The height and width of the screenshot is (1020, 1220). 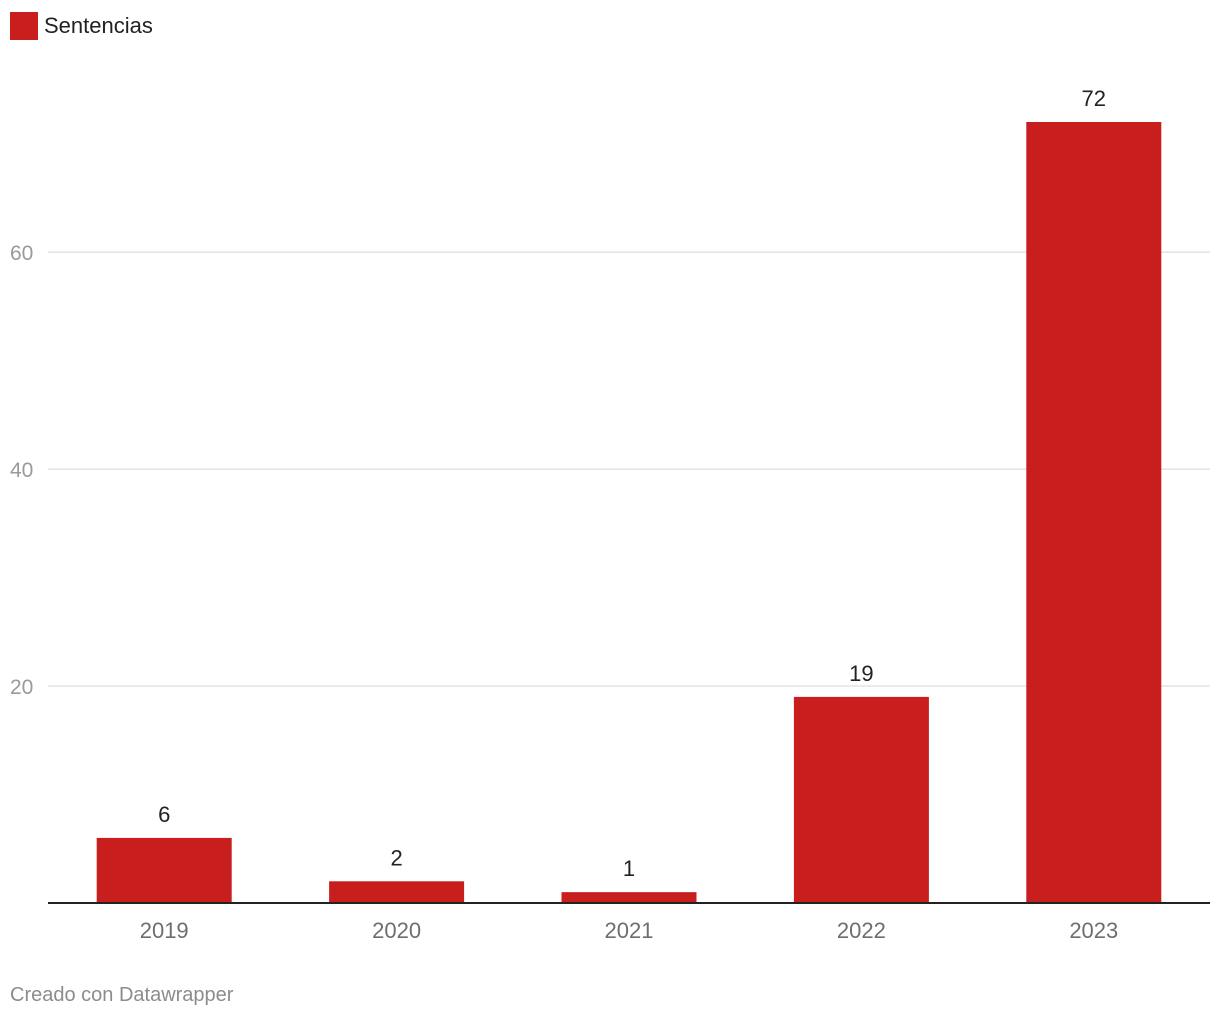 What do you see at coordinates (21, 253) in the screenshot?
I see `y-tick-label: 60` at bounding box center [21, 253].